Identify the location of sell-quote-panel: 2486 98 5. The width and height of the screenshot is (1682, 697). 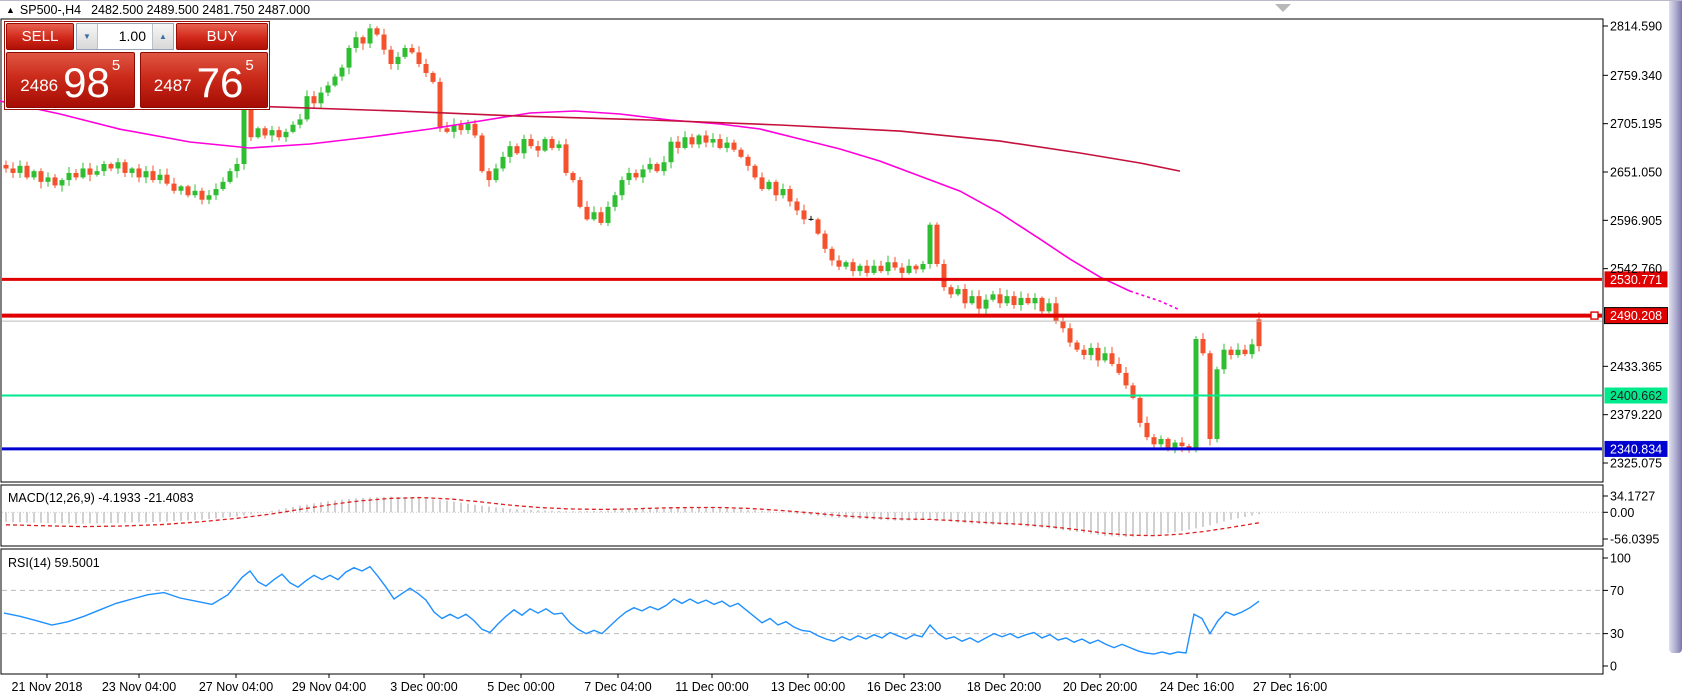
(70, 80).